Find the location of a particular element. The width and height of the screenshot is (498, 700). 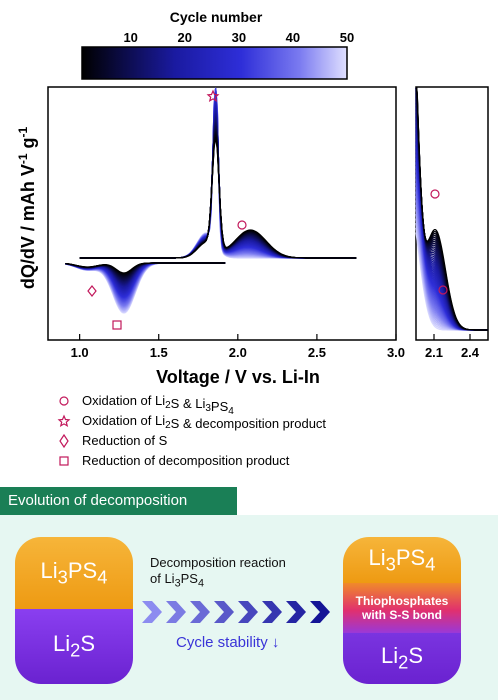

right-li3ps4-layer: Li3PS4 is located at coordinates (402, 560).